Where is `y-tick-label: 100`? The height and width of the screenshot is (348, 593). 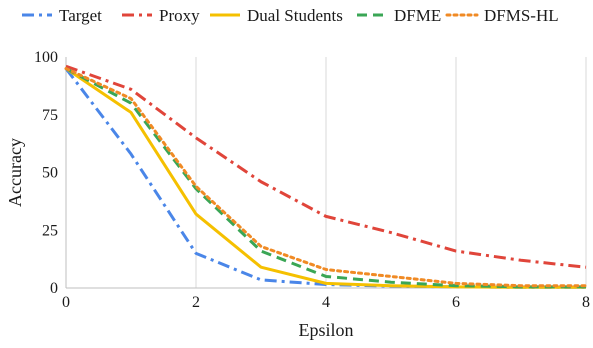 y-tick-label: 100 is located at coordinates (46, 57).